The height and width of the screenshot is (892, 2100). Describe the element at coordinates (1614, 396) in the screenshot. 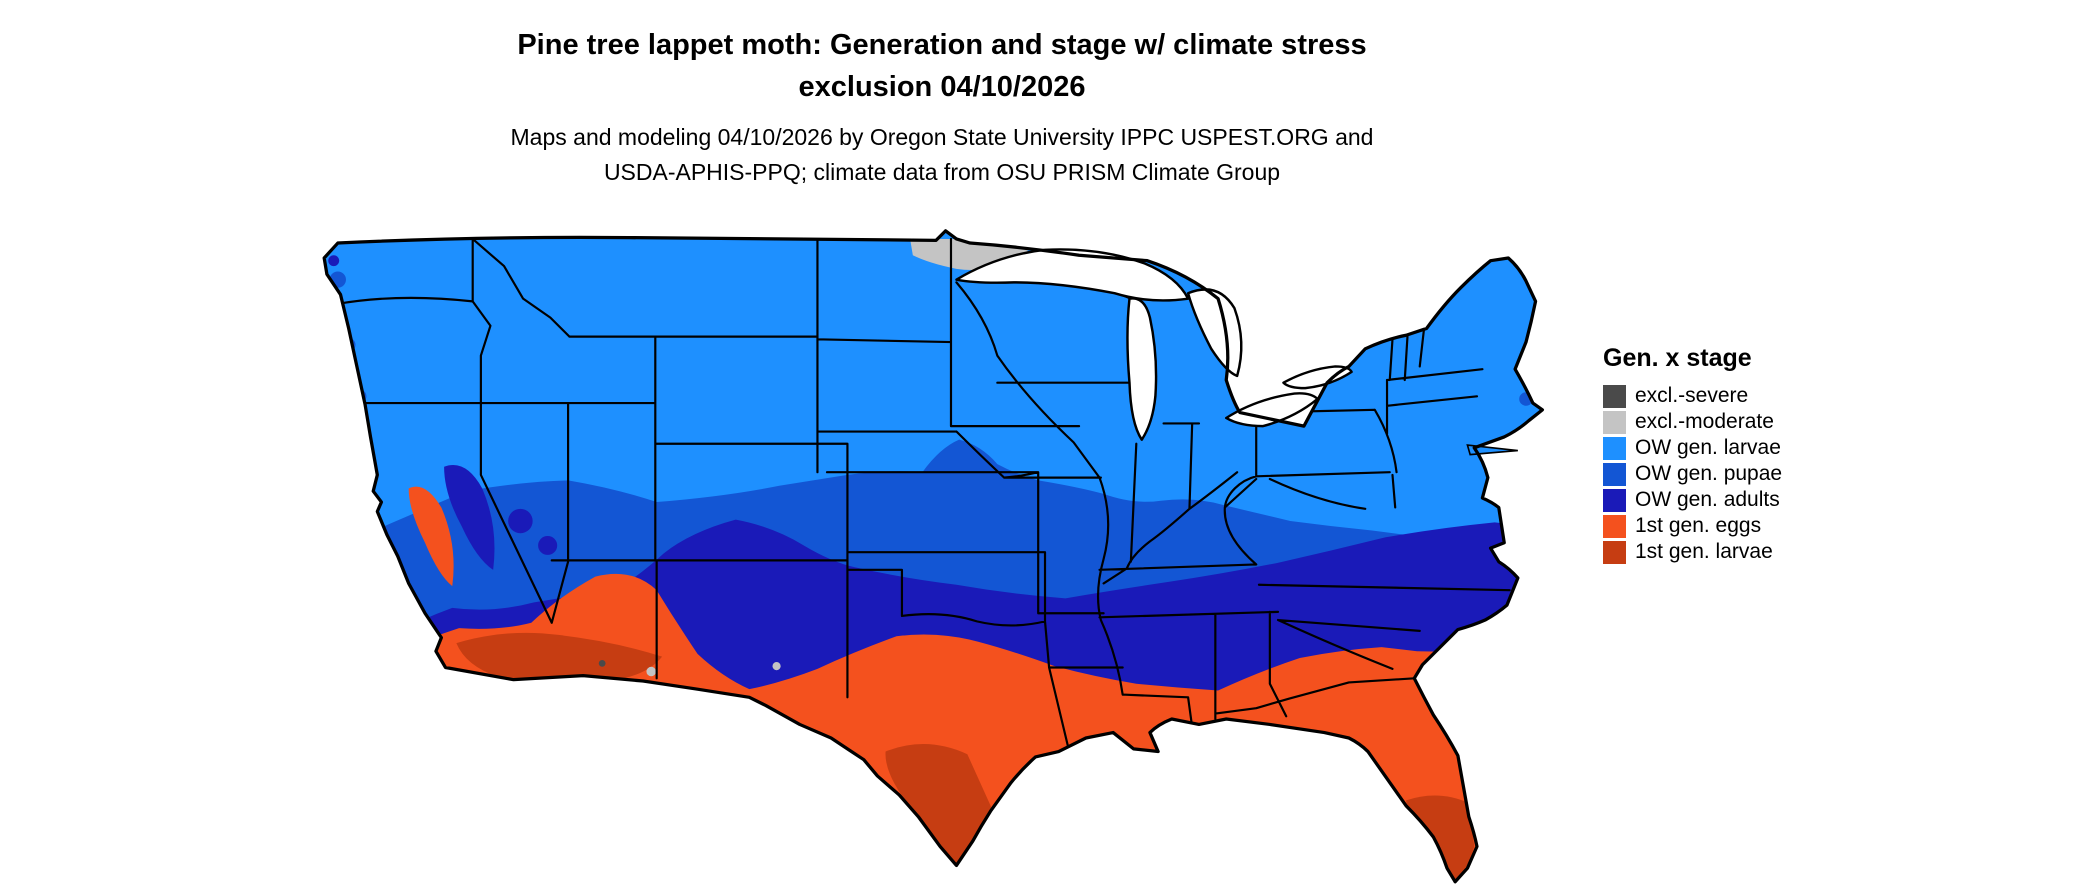

I see `legend-swatch-excl-severe` at that location.